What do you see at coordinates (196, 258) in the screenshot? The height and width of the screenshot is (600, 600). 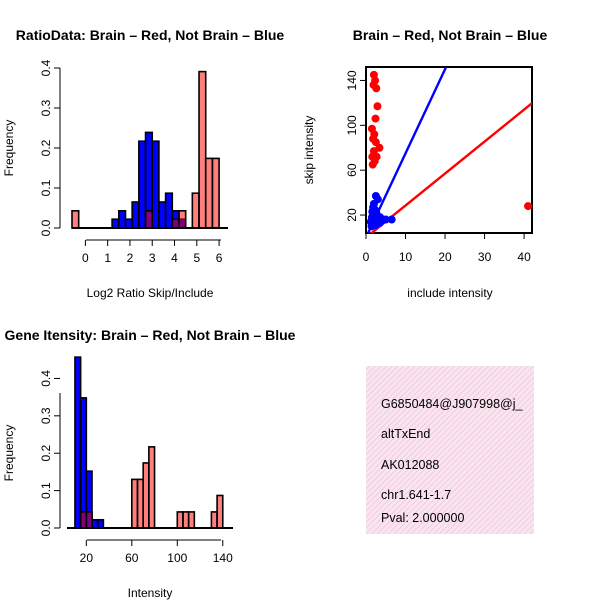 I see `ratio-xtick-label-5: 5` at bounding box center [196, 258].